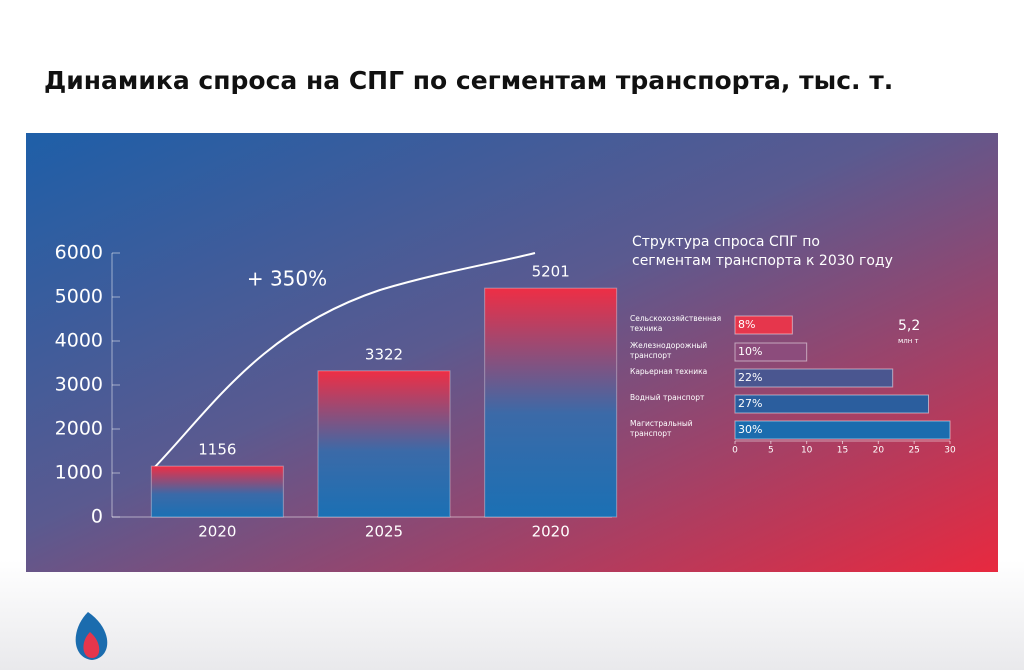 The image size is (1024, 670). Describe the element at coordinates (343, 361) in the screenshot. I see `growth-curve` at that location.